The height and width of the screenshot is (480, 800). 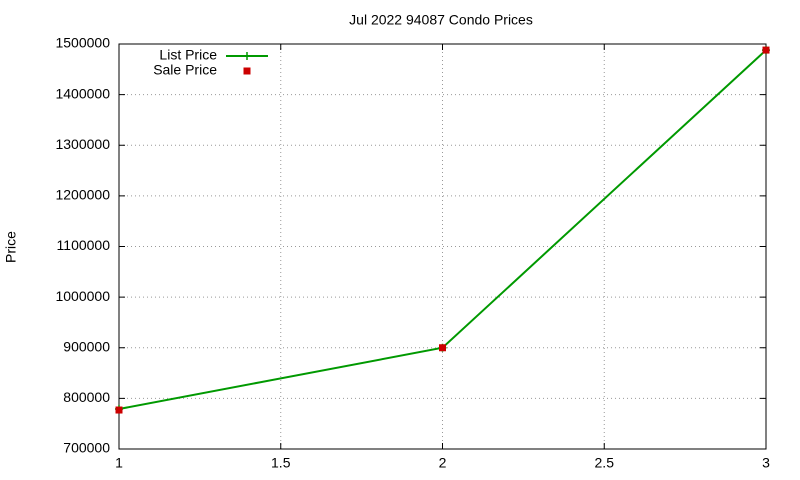 What do you see at coordinates (766, 463) in the screenshot?
I see `x-tick-label: 3` at bounding box center [766, 463].